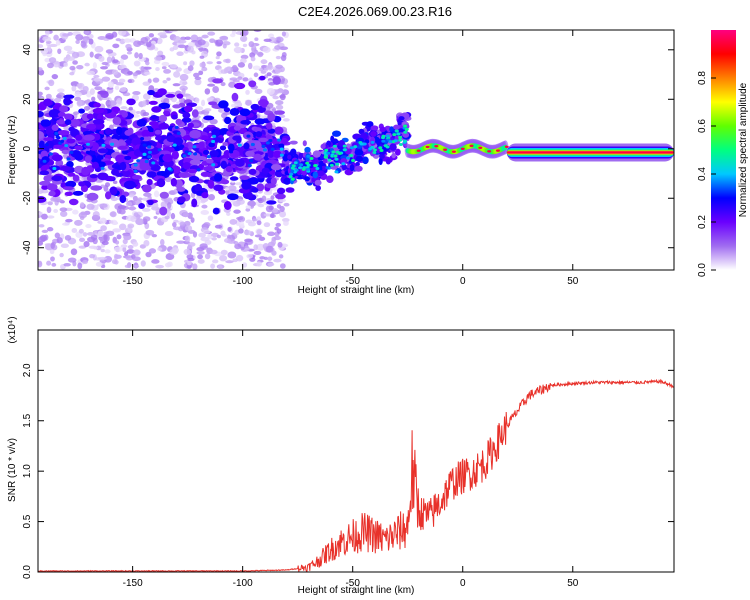 The image size is (750, 600). What do you see at coordinates (573, 281) in the screenshot?
I see `spectrogram-x-tick-label: 50` at bounding box center [573, 281].